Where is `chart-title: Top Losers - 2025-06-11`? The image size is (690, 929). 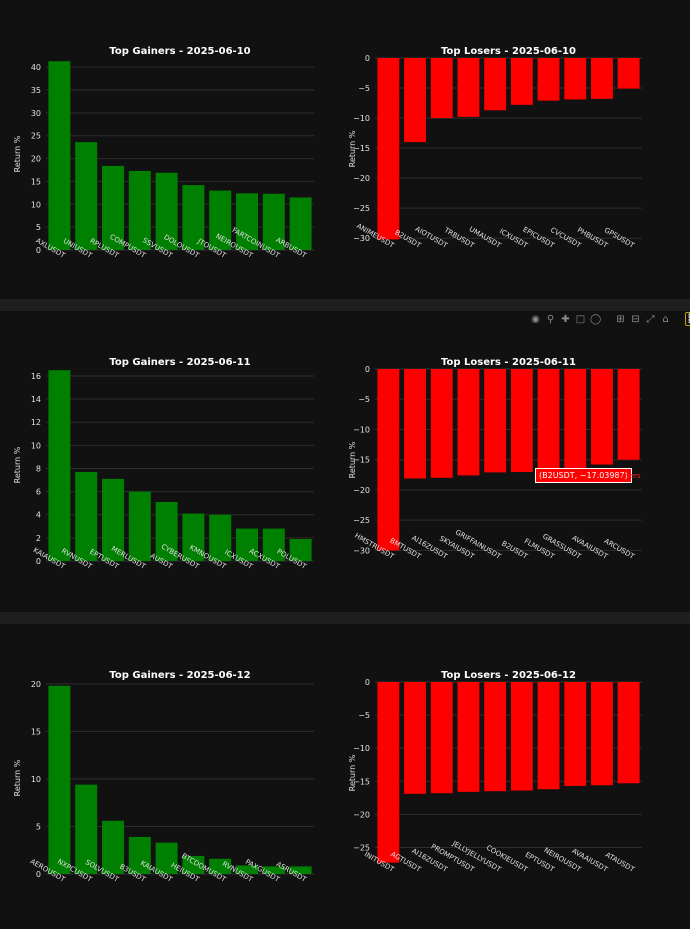 chart-title: Top Losers - 2025-06-11 is located at coordinates (508, 362).